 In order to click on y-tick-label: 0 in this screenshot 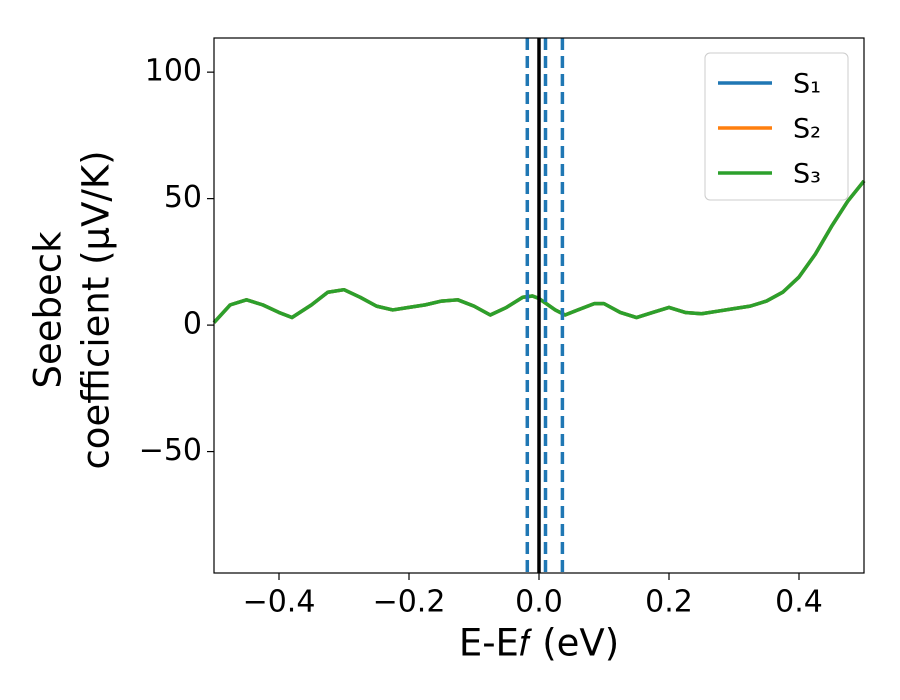, I will do `click(192, 324)`.